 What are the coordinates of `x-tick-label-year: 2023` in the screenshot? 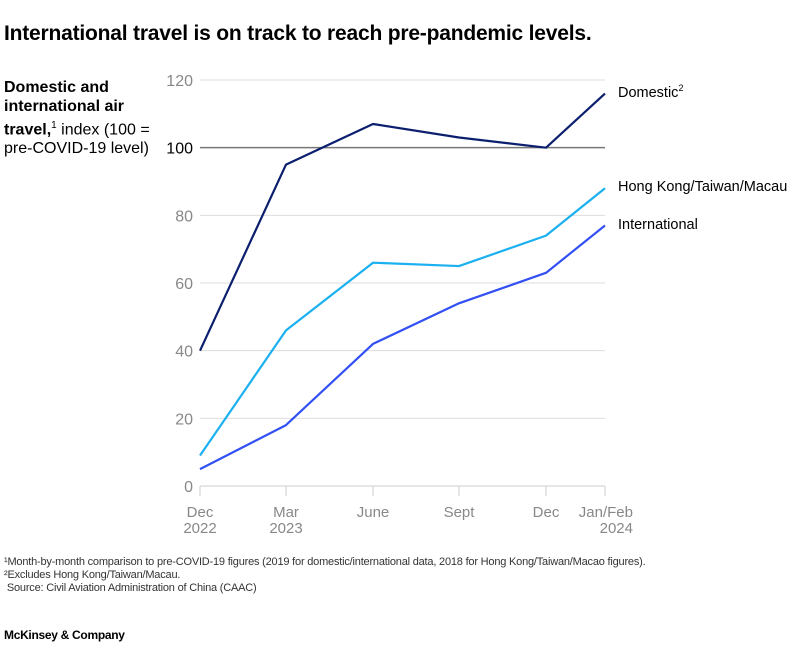 It's located at (285, 528).